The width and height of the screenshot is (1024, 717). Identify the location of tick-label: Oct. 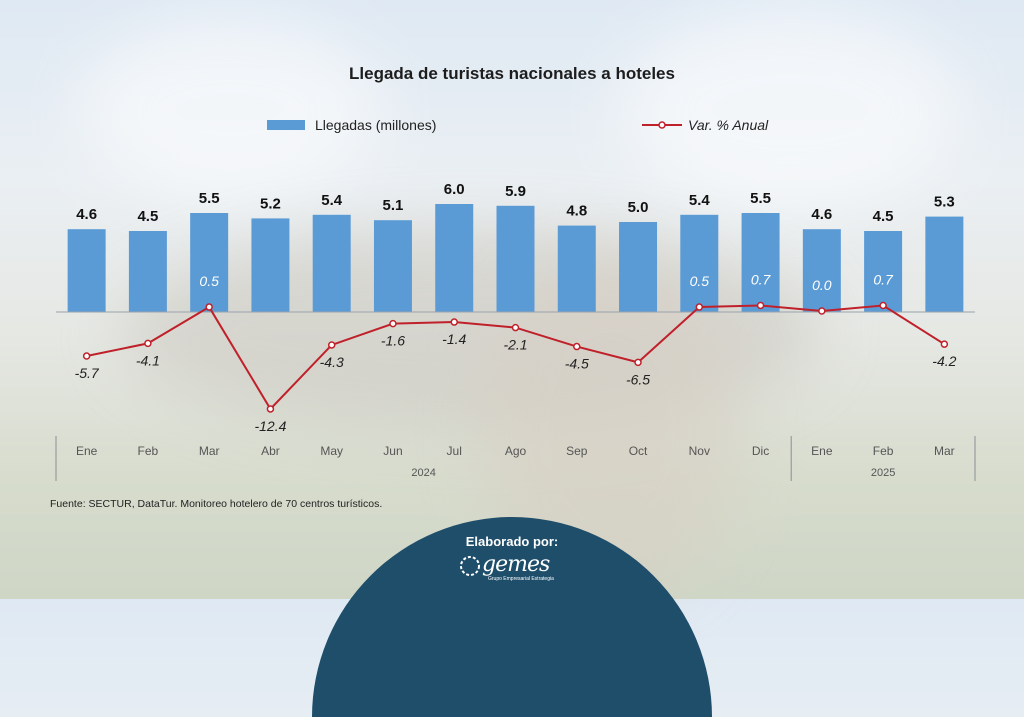
(638, 451).